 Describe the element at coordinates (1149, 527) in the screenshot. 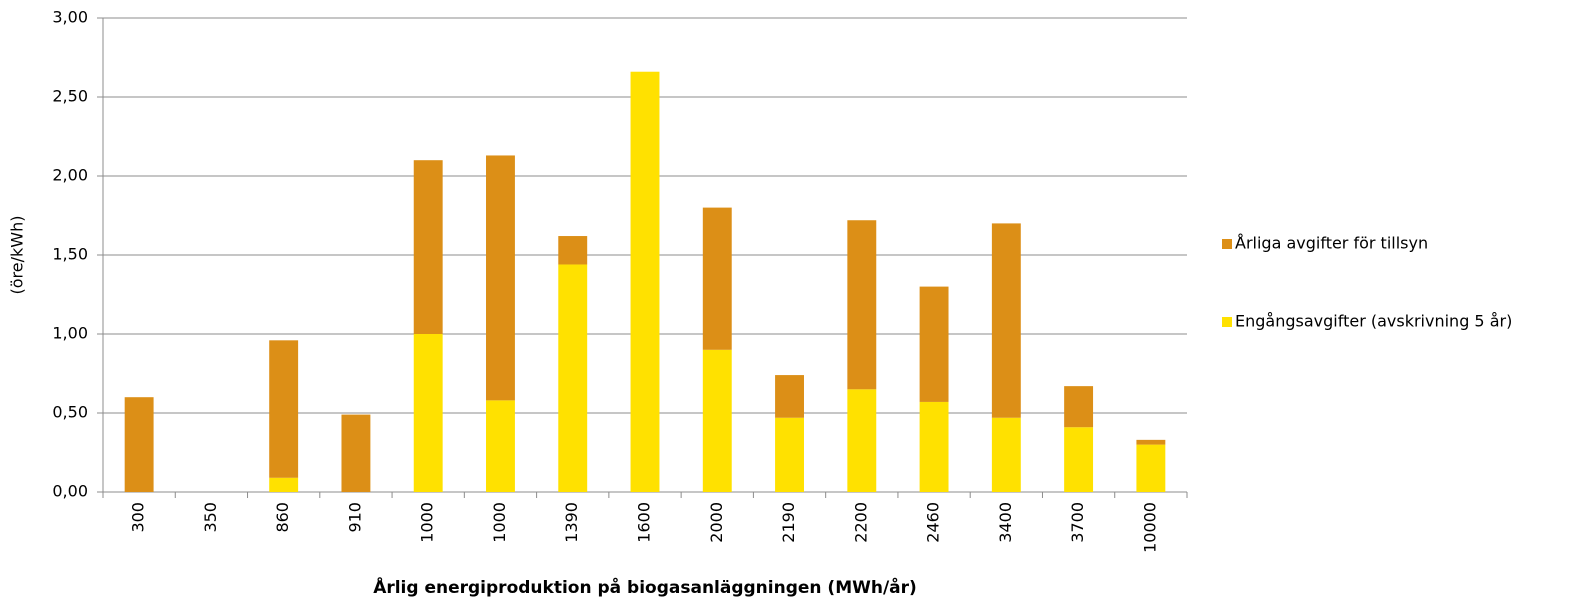

I see `x-tick-label: 10000` at that location.